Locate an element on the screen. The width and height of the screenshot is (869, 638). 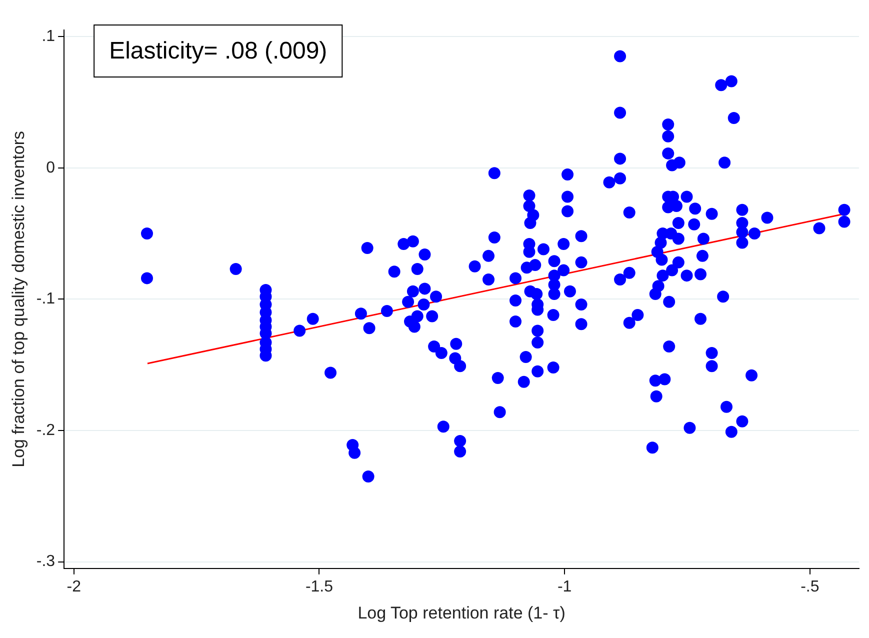
y-tick-label: 0 is located at coordinates (51, 167).